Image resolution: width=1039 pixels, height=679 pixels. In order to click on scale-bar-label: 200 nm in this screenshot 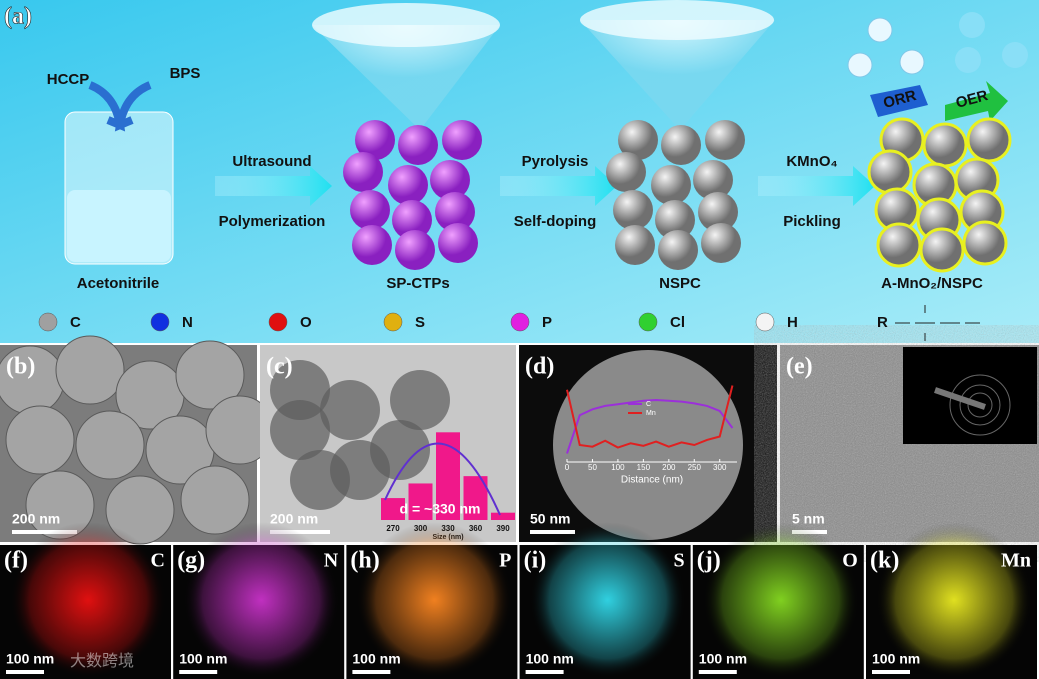, I will do `click(36, 519)`.